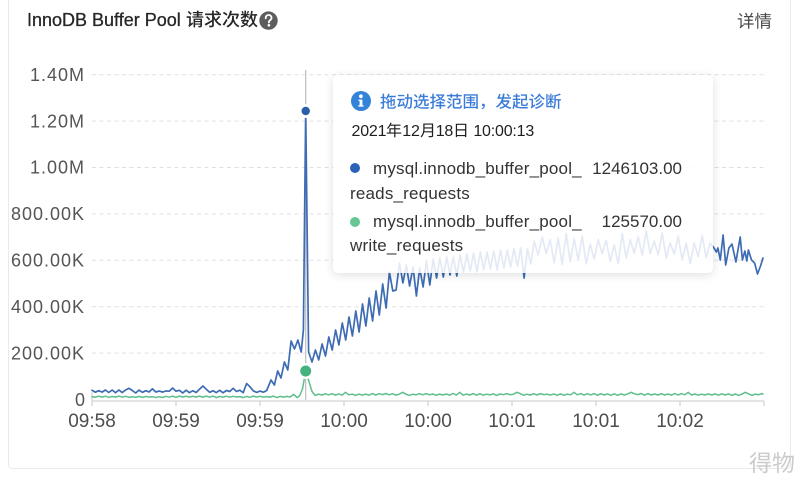 The height and width of the screenshot is (481, 800). Describe the element at coordinates (48, 214) in the screenshot. I see `svg-text: 800.00K` at that location.